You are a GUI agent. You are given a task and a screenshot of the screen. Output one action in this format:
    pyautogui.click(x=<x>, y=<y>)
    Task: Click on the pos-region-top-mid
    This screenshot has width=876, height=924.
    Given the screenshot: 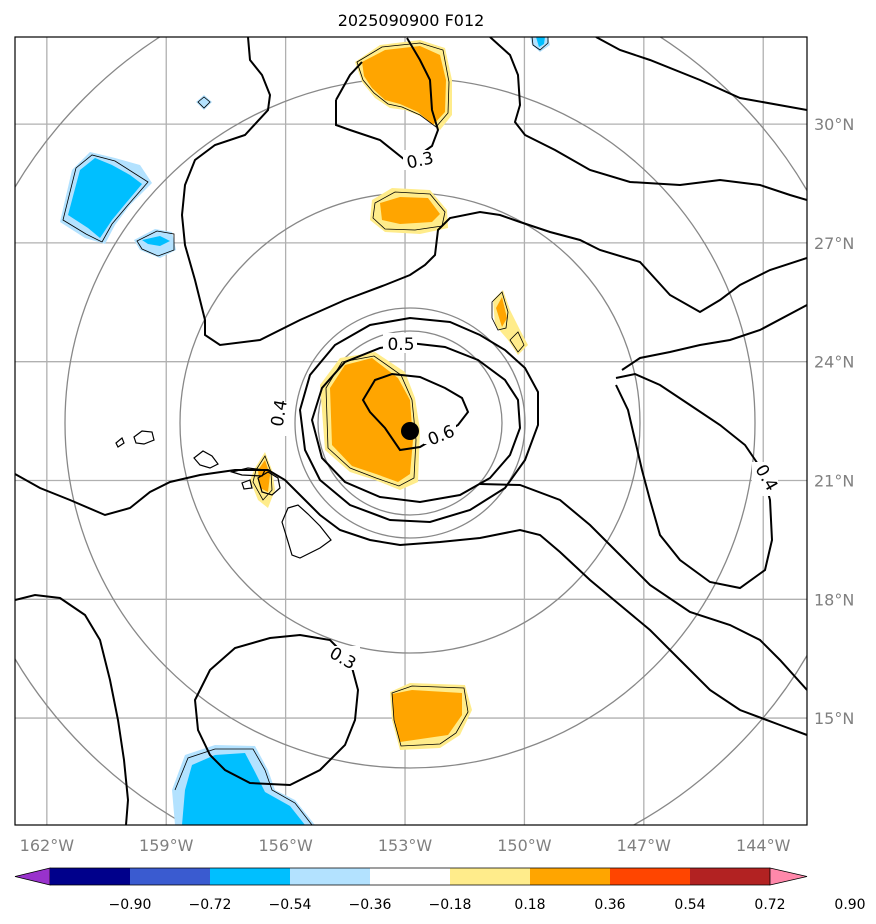 What is the action you would take?
    pyautogui.click(x=404, y=85)
    